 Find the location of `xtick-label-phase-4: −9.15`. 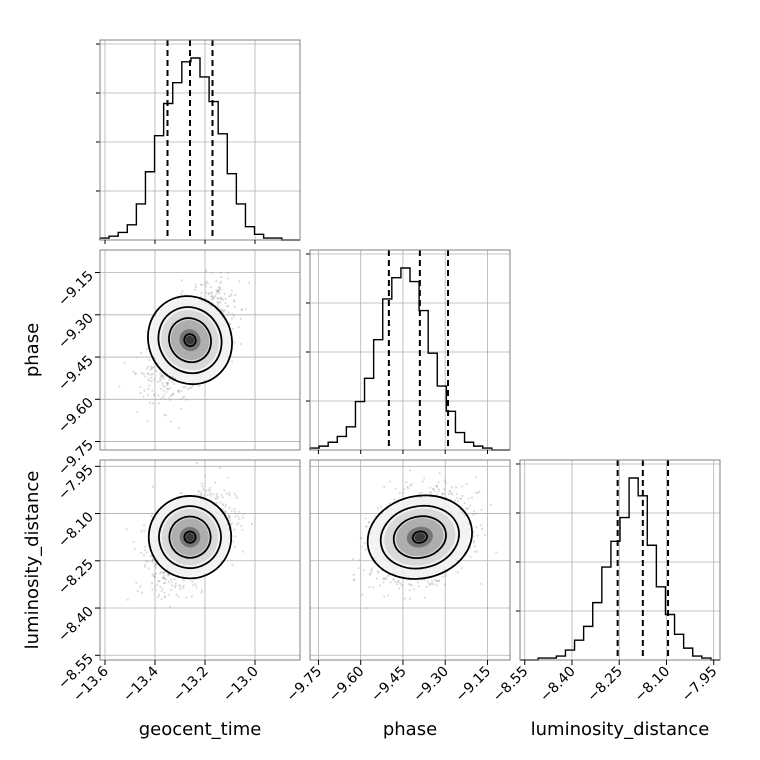

xtick-label-phase-4: −9.15 is located at coordinates (474, 685).